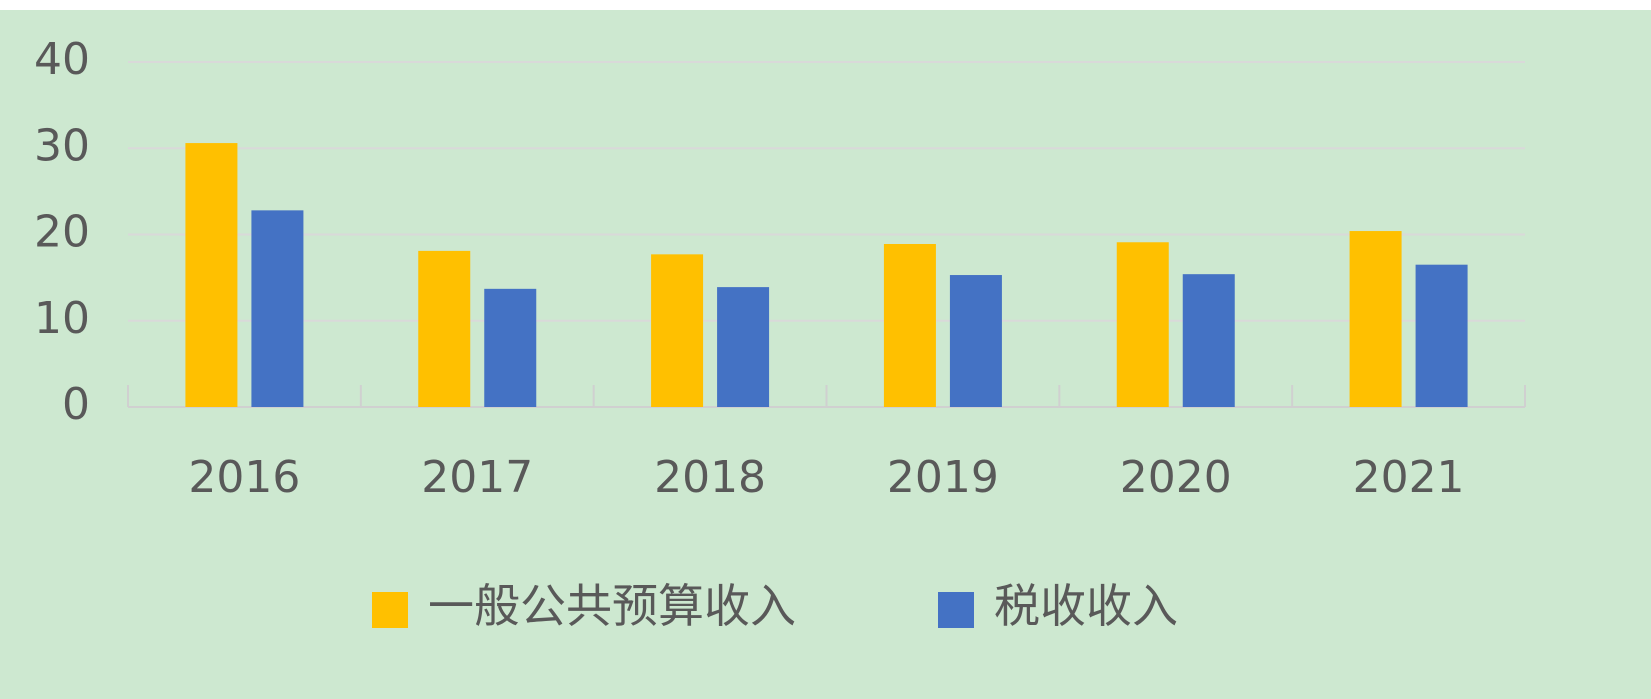  Describe the element at coordinates (62, 318) in the screenshot. I see `y-tick-label: 10` at that location.